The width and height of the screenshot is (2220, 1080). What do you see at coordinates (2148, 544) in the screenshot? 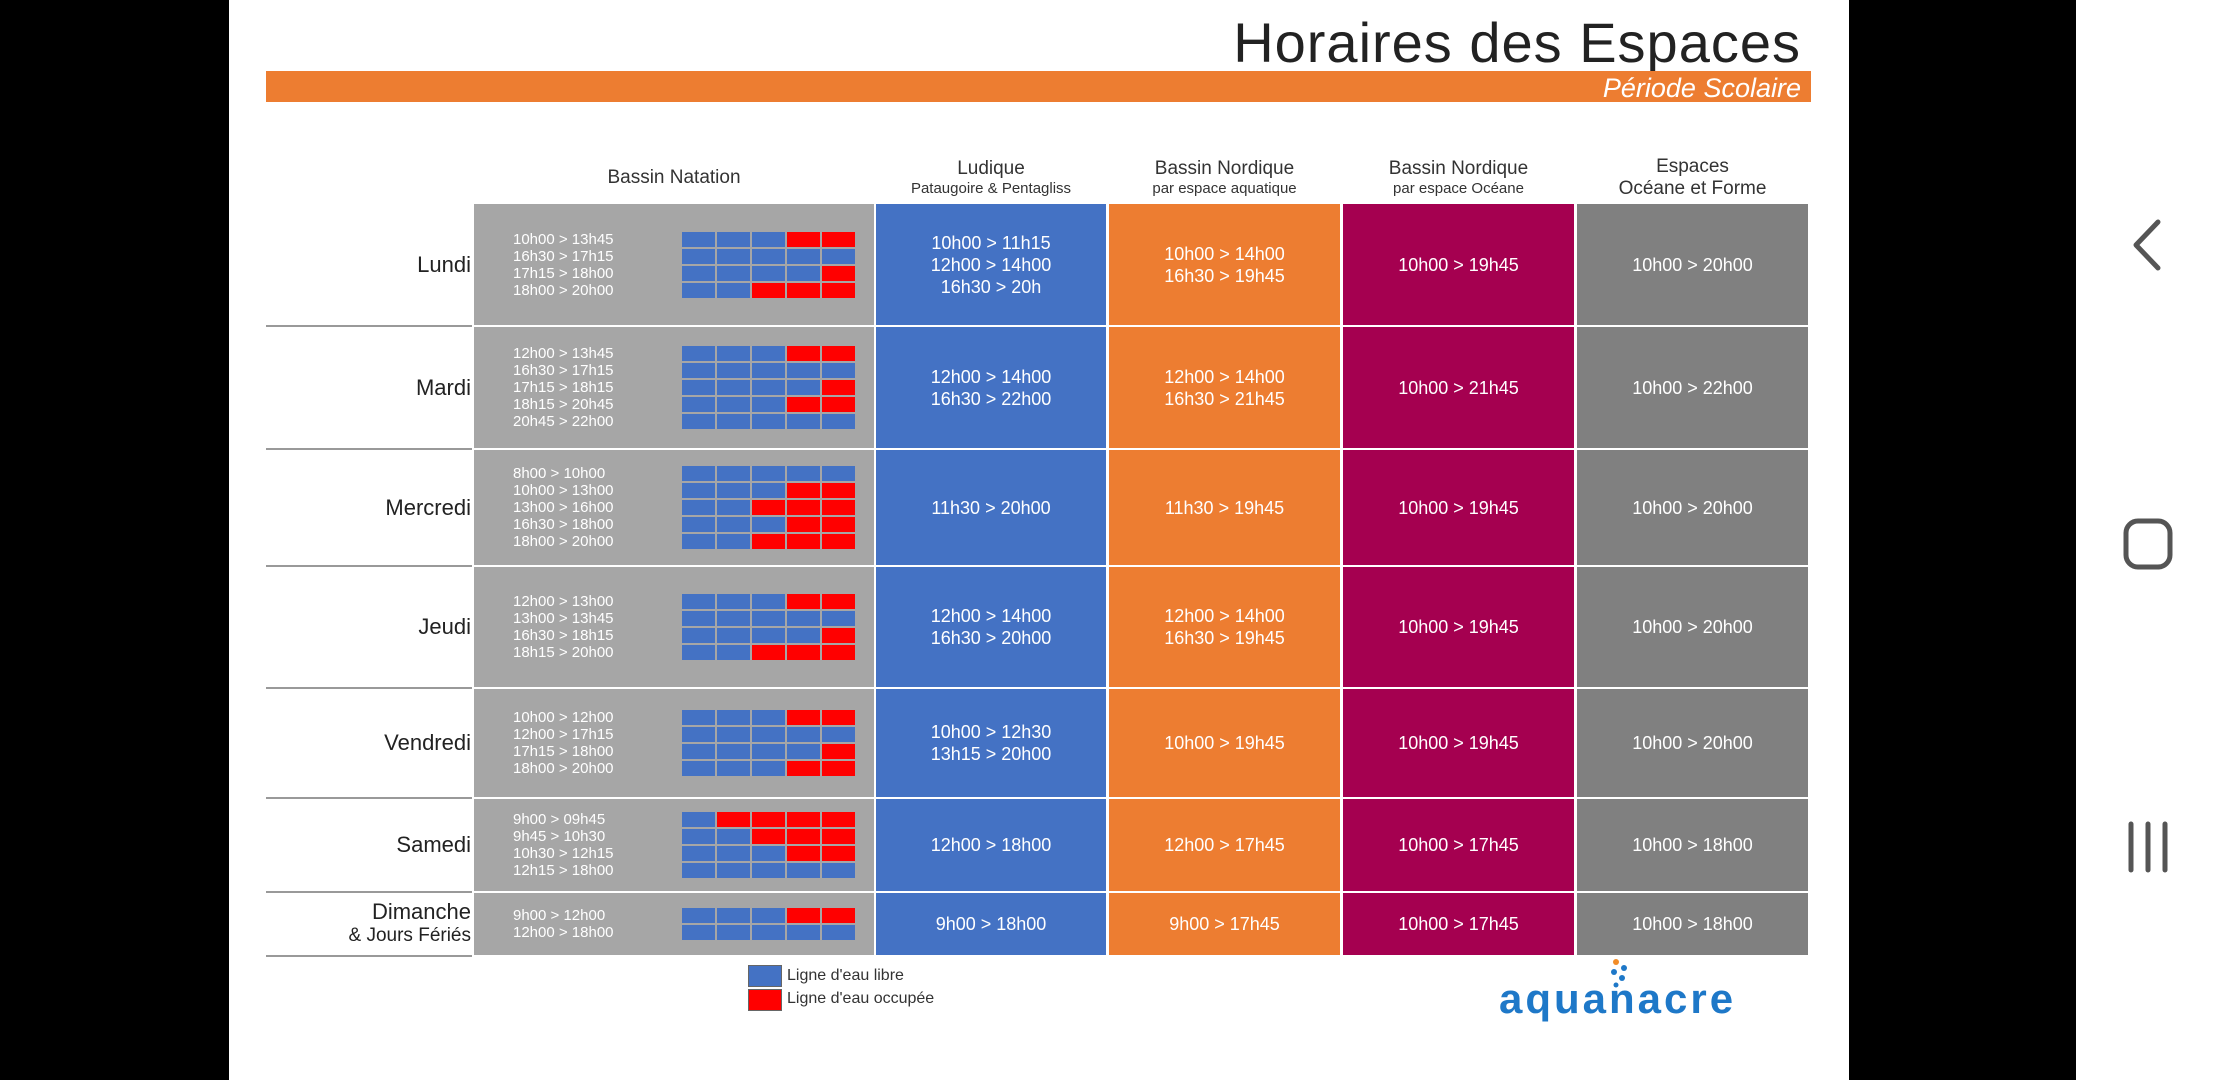
I see `home-icon` at bounding box center [2148, 544].